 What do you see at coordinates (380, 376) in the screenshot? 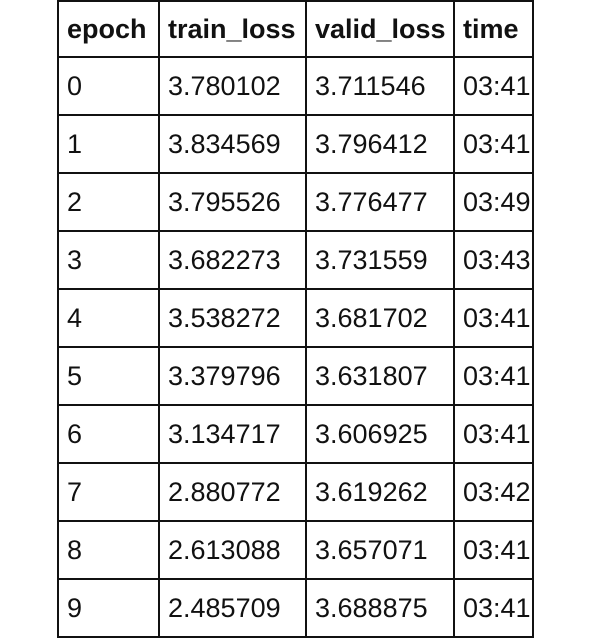
I see `valid-loss-cell: 3.631807` at bounding box center [380, 376].